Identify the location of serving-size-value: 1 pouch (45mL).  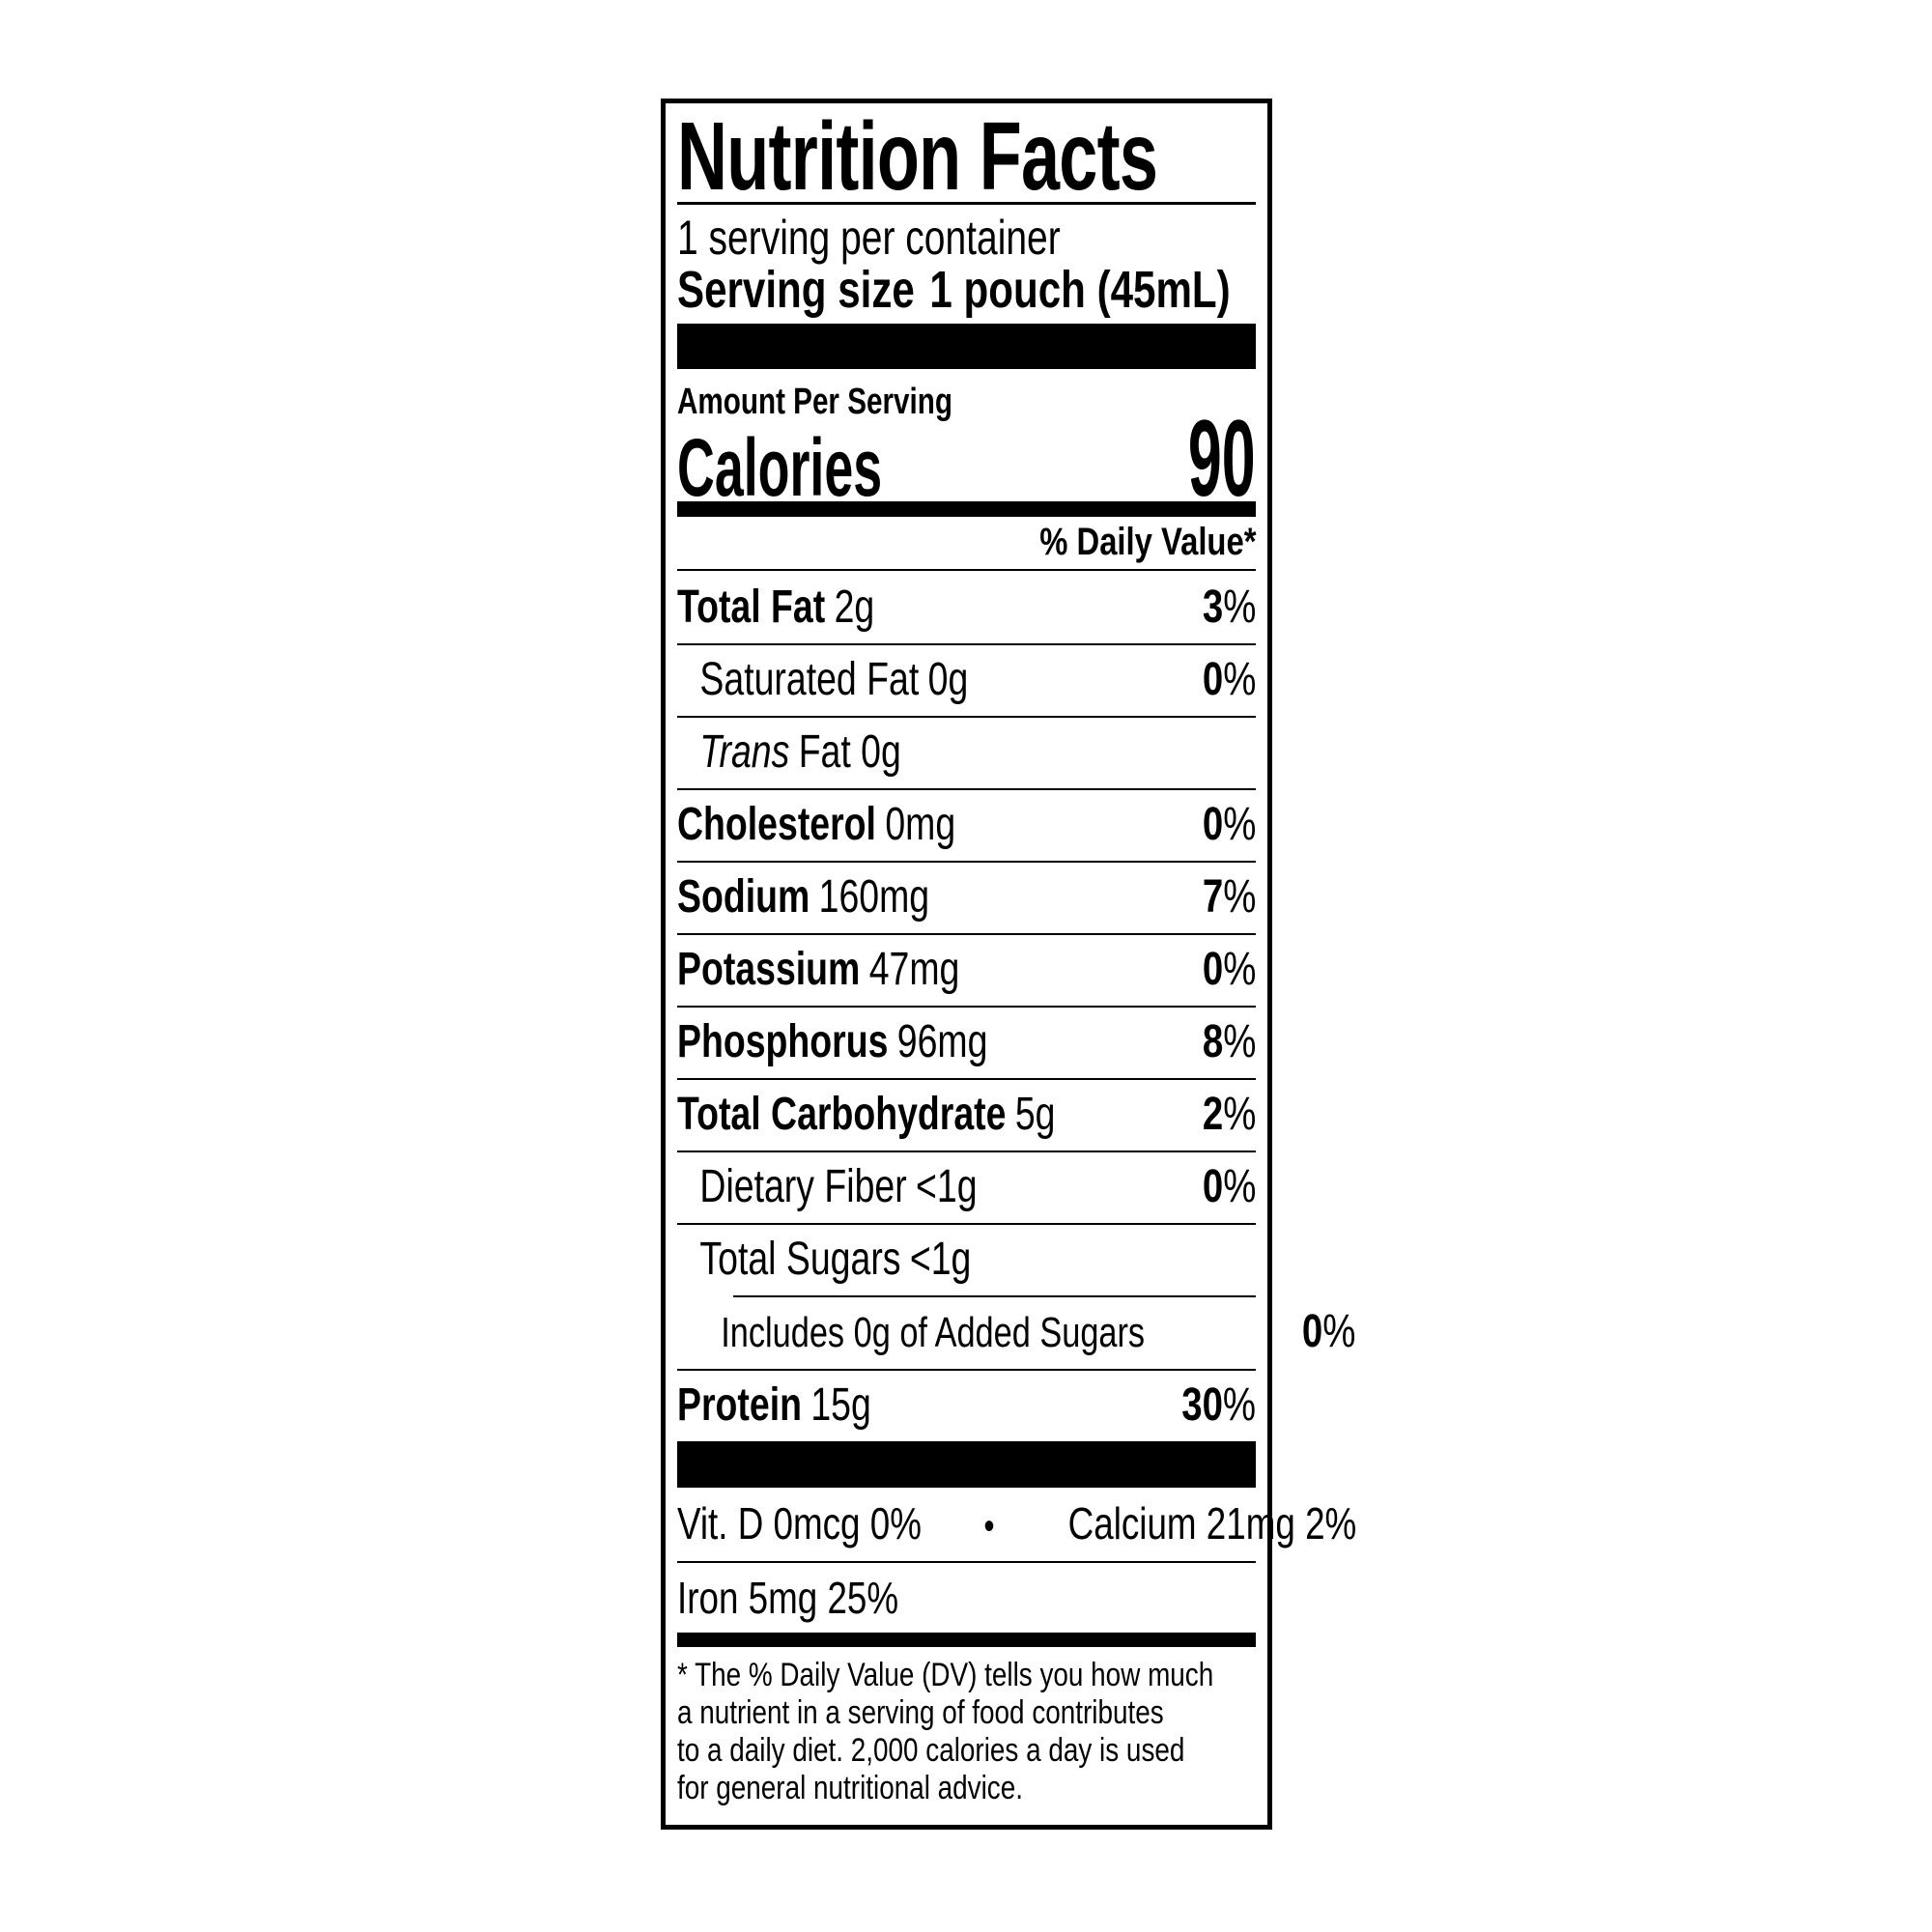
(1080, 290).